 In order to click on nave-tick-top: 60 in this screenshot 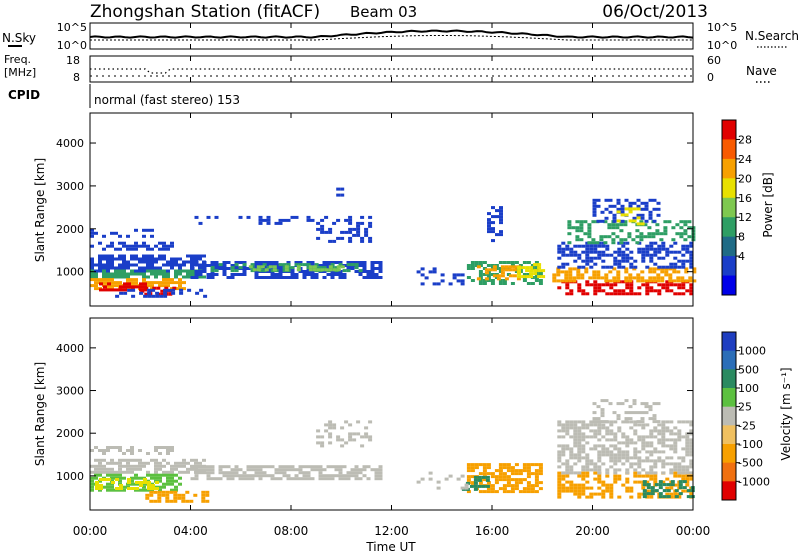, I will do `click(714, 60)`.